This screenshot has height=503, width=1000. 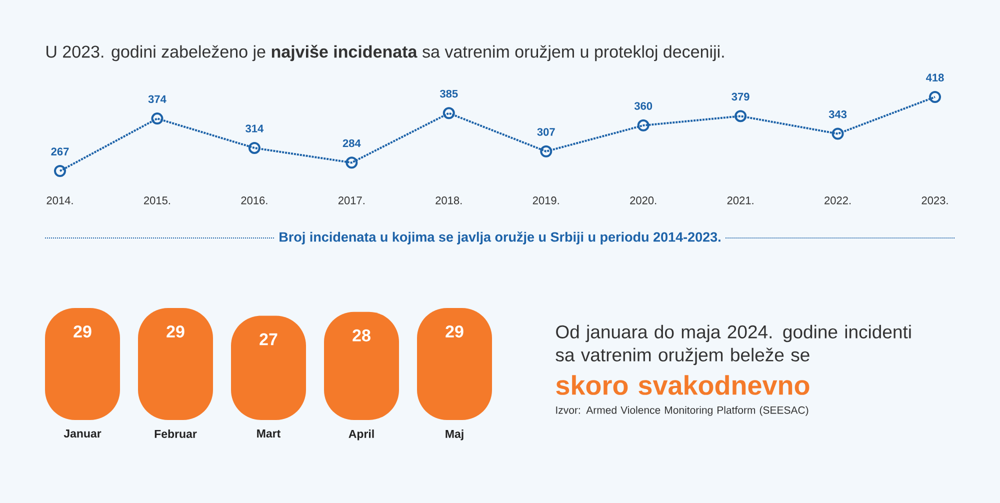 What do you see at coordinates (545, 200) in the screenshot?
I see `x-tick-label: 2019.` at bounding box center [545, 200].